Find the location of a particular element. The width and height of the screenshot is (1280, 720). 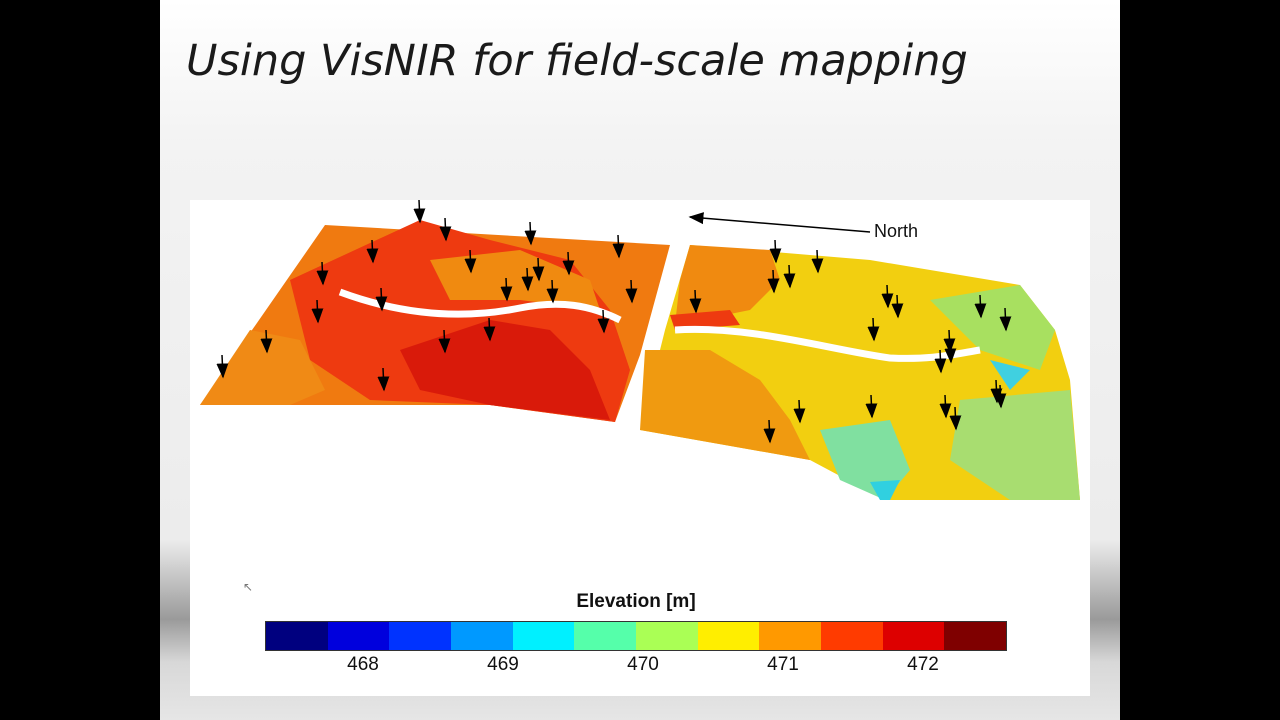

colorbar-tick-label: 471 is located at coordinates (783, 664).